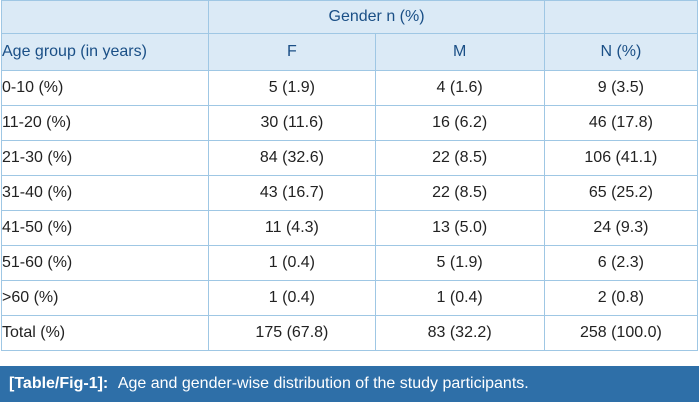 Image resolution: width=699 pixels, height=402 pixels. I want to click on table-row: 21-30 (%) 84 (32.6) 22 (8.5) 106 (41.1), so click(349, 158).